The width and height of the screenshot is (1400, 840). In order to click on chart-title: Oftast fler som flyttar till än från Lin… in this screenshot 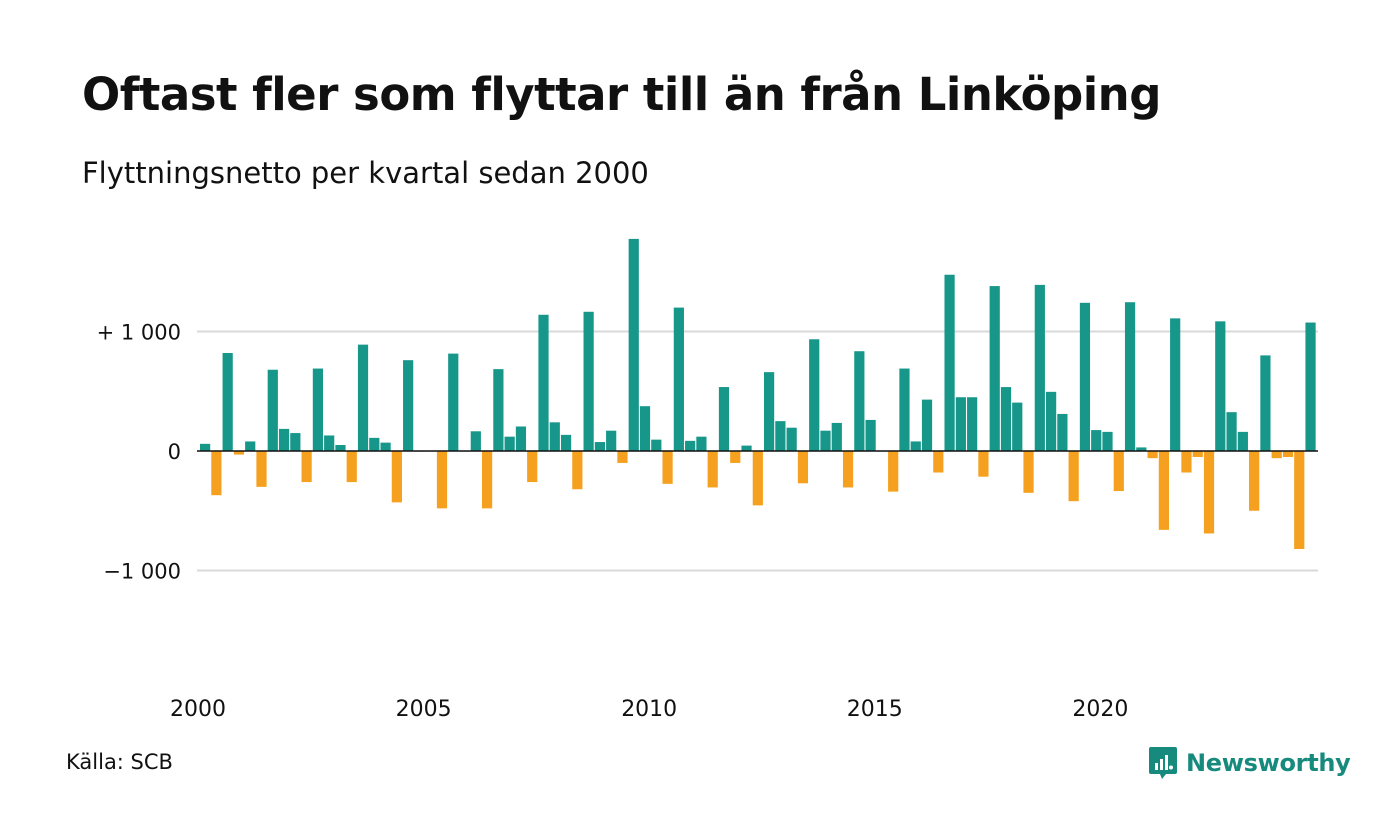, I will do `click(621, 94)`.